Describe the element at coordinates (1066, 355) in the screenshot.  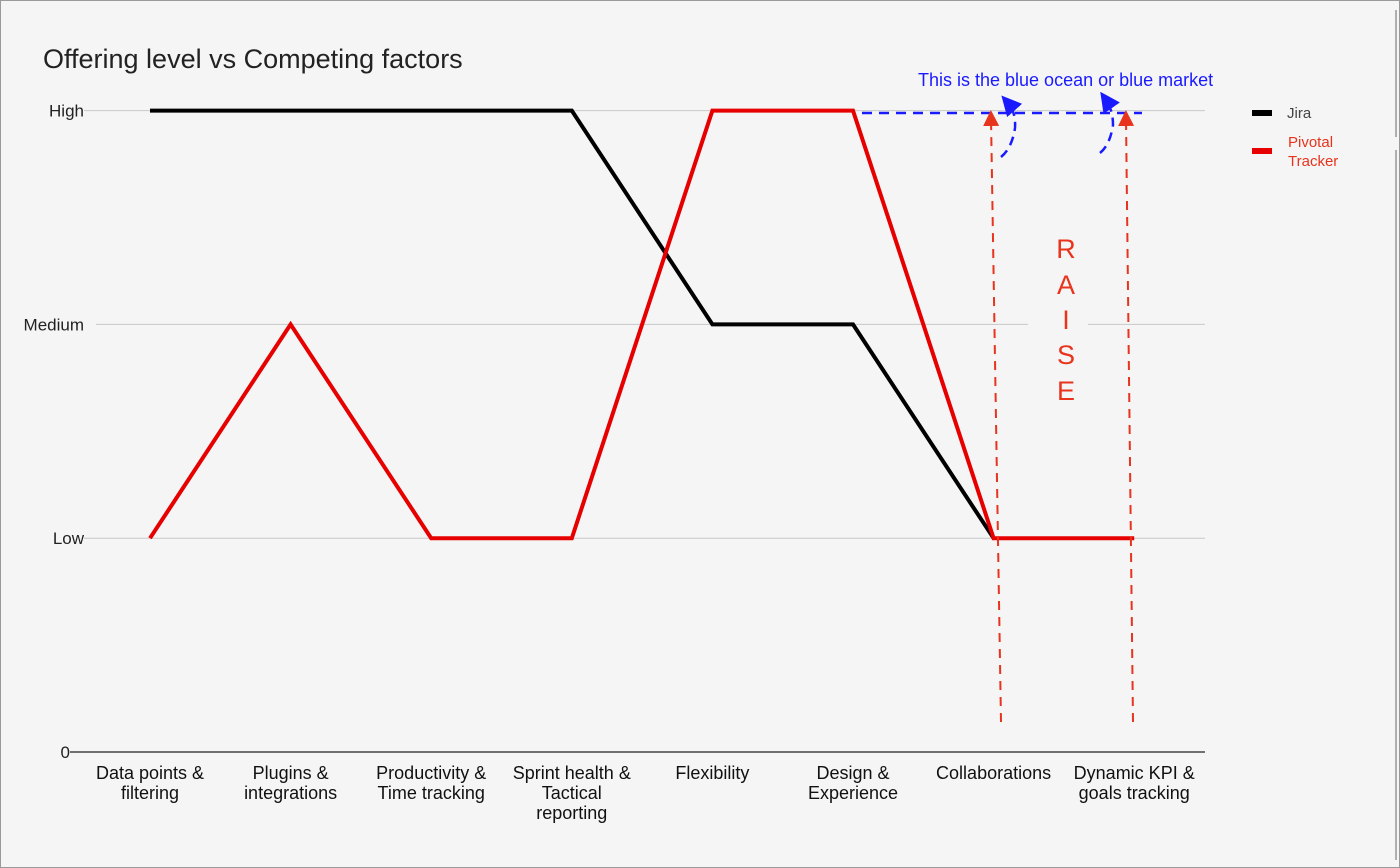
I see `raise-letter: S` at that location.